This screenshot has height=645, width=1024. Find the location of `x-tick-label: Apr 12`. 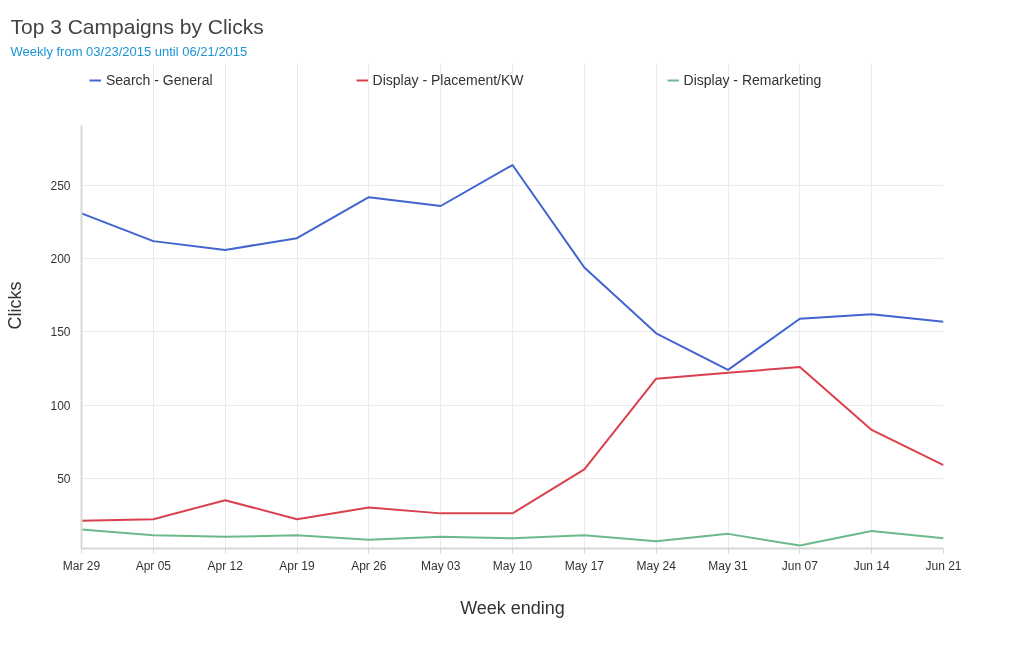

x-tick-label: Apr 12 is located at coordinates (225, 565).